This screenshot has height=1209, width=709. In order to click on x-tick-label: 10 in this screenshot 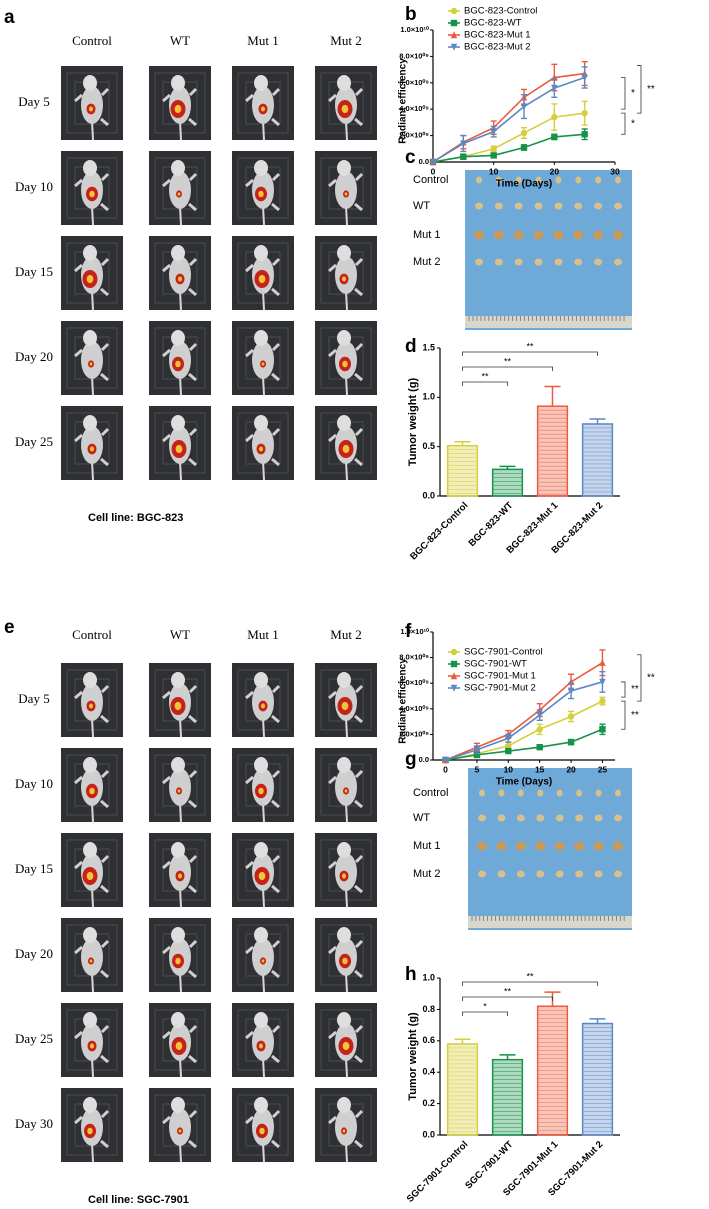, I will do `click(494, 171)`.